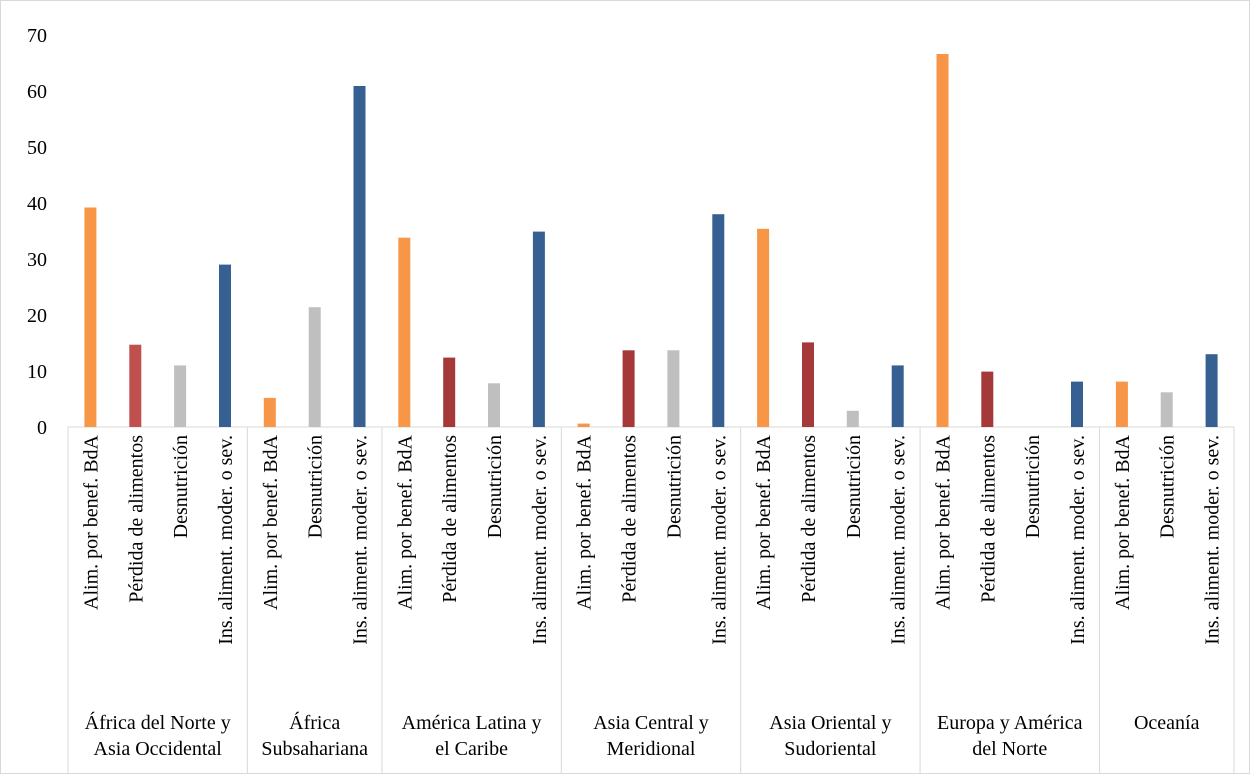 The height and width of the screenshot is (774, 1250). What do you see at coordinates (472, 723) in the screenshot?
I see `group-label: América Latina y` at bounding box center [472, 723].